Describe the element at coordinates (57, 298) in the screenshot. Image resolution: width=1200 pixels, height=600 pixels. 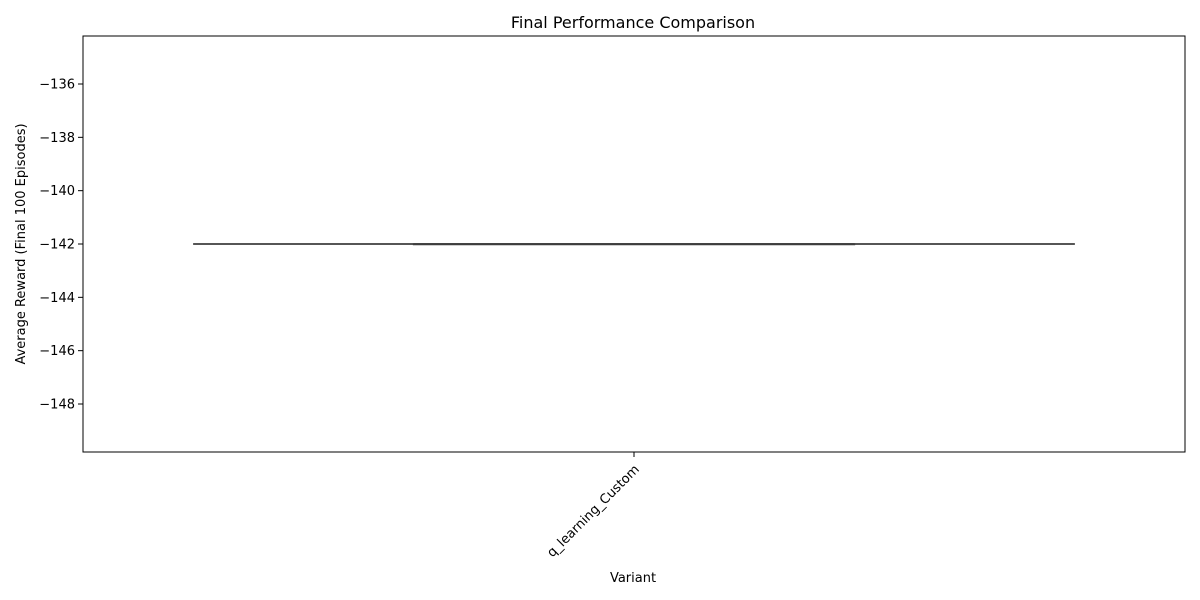
I see `y-tick-label: −144` at that location.